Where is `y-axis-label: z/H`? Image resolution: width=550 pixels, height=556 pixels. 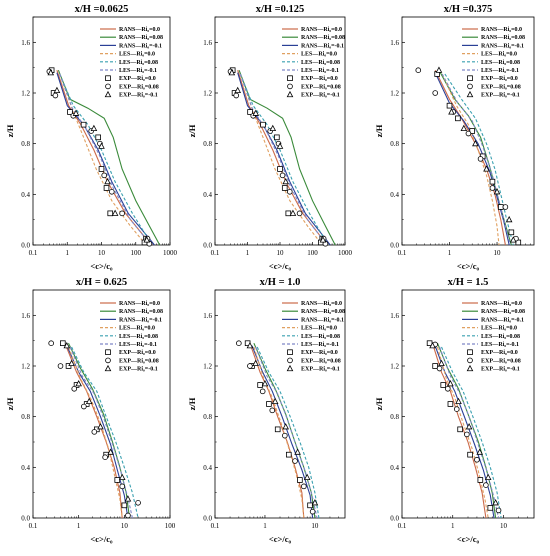
y-axis-label: z/H is located at coordinates (192, 403).